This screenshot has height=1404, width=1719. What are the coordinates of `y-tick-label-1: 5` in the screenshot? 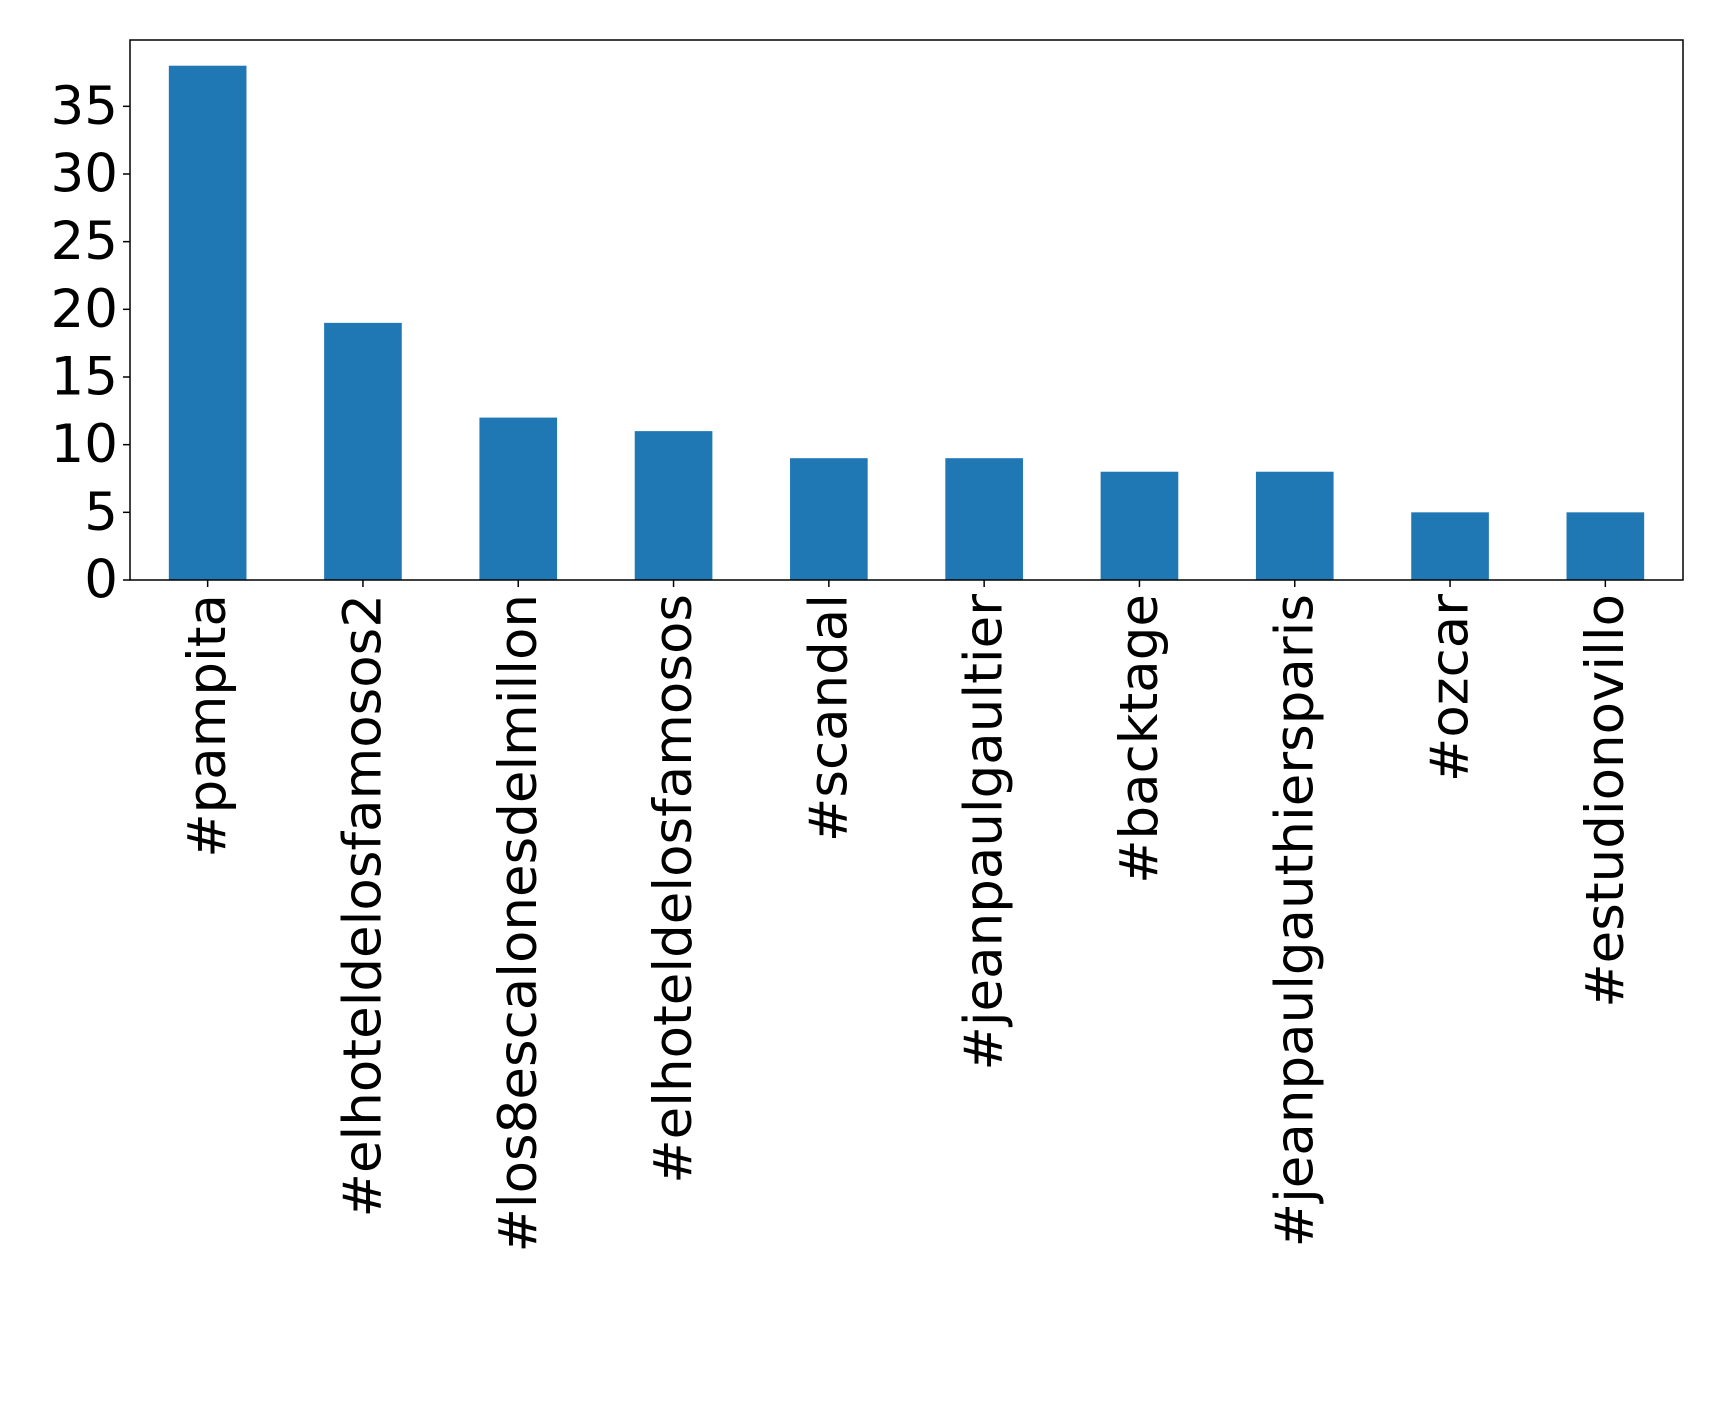 It's located at (101, 512).